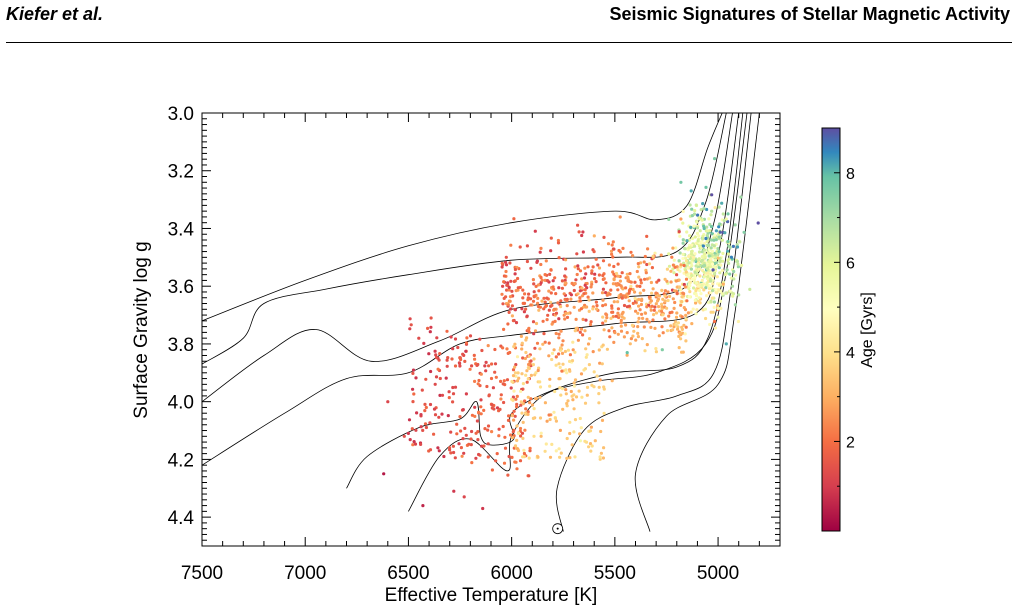 The image size is (1018, 613). What do you see at coordinates (850, 174) in the screenshot?
I see `colorbar-tick-label: 8` at bounding box center [850, 174].